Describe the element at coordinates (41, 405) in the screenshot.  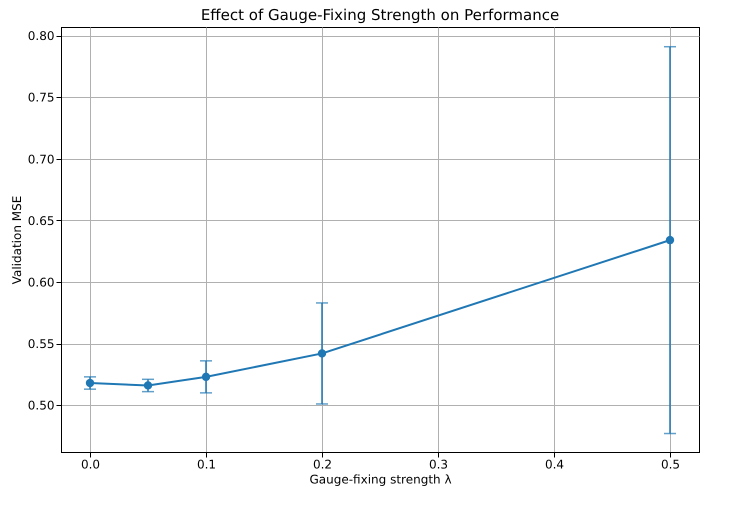
I see `y-tick-label: 0.50` at that location.